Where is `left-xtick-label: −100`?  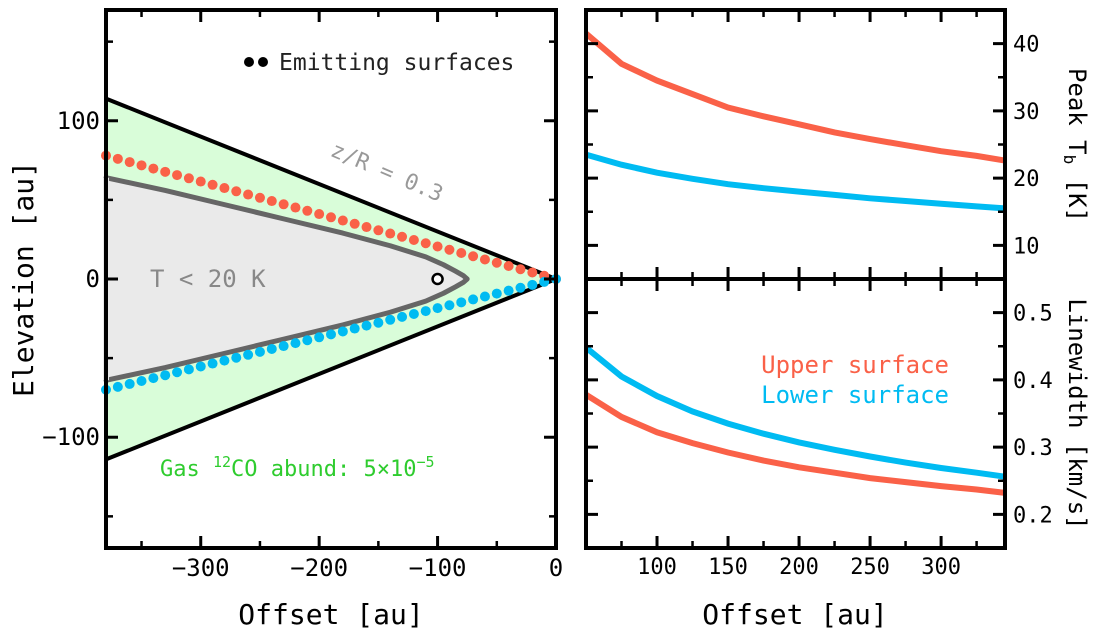 left-xtick-label: −100 is located at coordinates (438, 568).